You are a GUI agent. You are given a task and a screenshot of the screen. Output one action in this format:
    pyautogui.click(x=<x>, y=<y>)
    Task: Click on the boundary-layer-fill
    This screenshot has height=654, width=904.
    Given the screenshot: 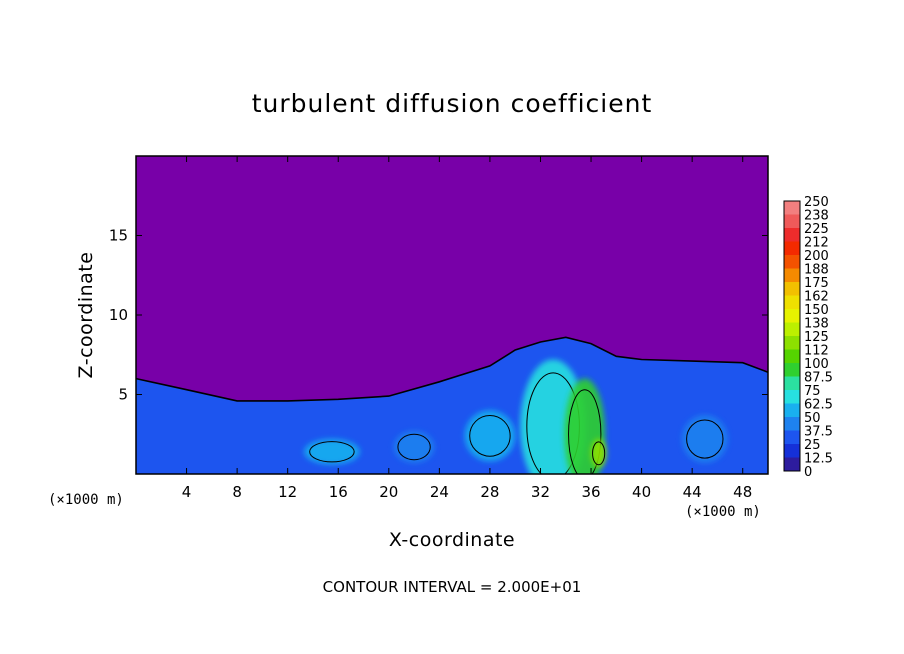 What is the action you would take?
    pyautogui.click(x=452, y=405)
    